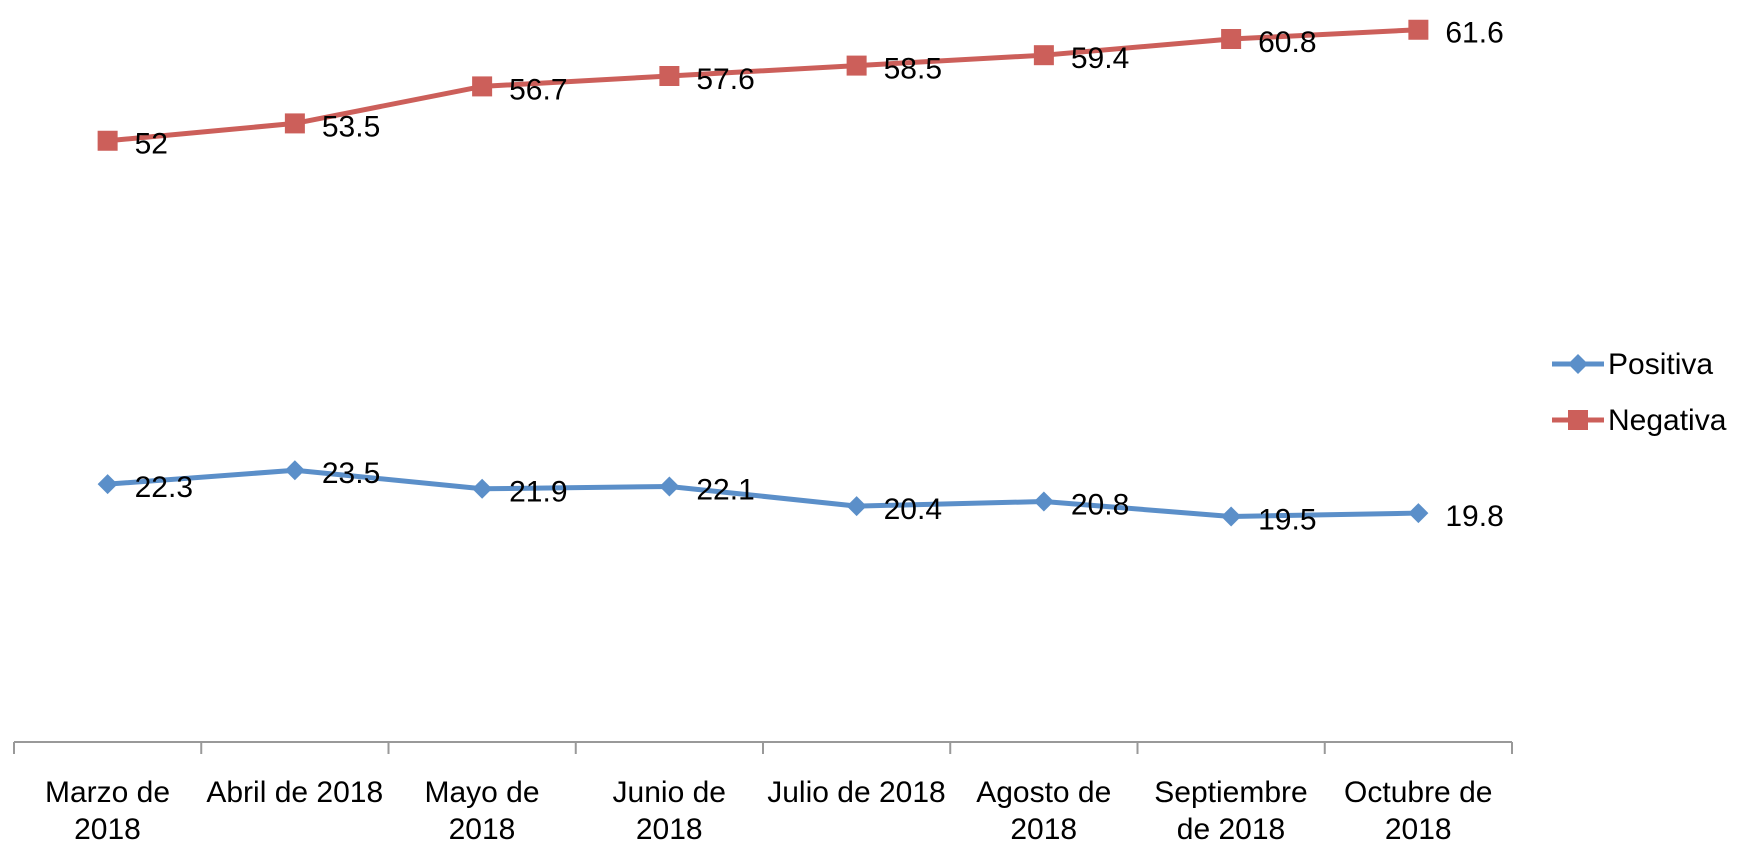 This screenshot has height=850, width=1746. I want to click on x-tick-label: Agosto de 2018, so click(1044, 811).